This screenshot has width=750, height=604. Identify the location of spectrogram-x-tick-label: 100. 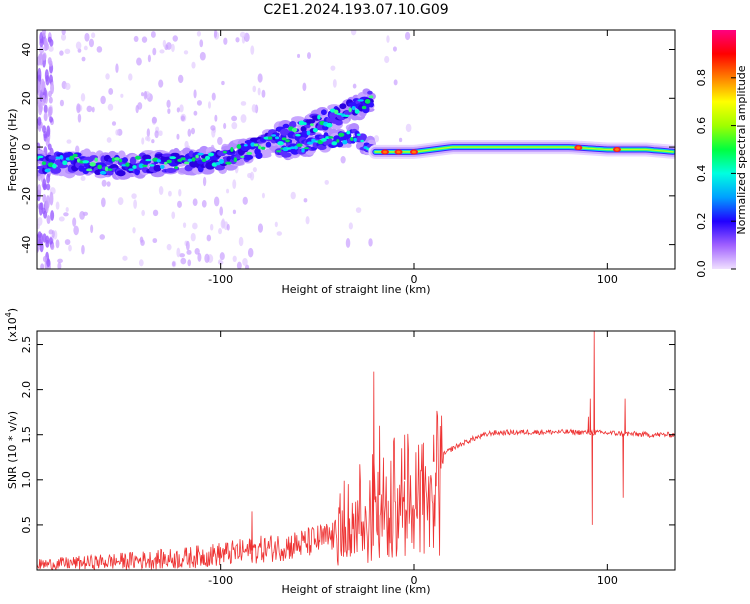
(607, 279).